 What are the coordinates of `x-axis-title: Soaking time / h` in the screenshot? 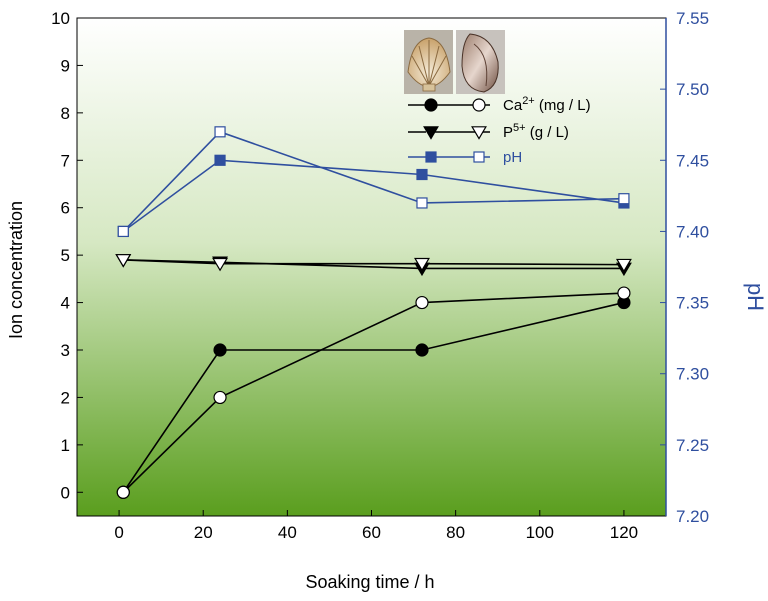 It's located at (369, 582).